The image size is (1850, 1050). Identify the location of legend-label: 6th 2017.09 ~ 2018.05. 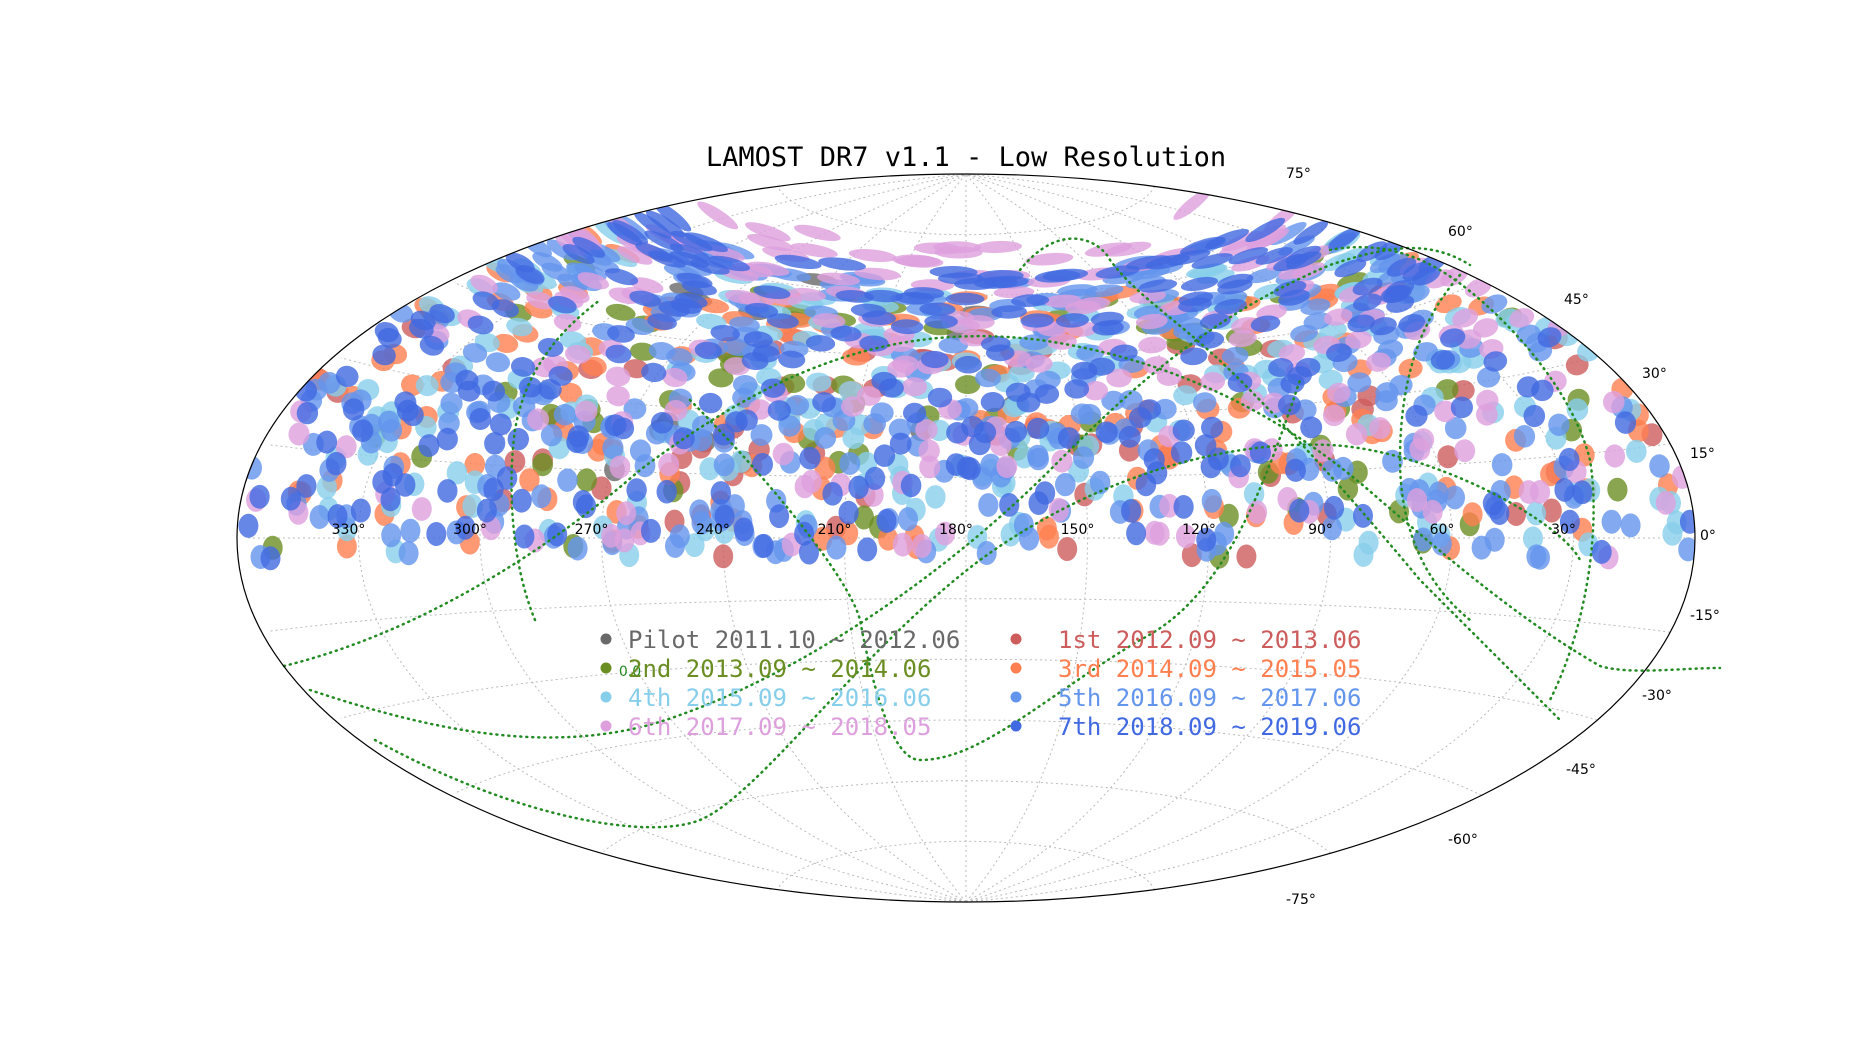
(779, 727).